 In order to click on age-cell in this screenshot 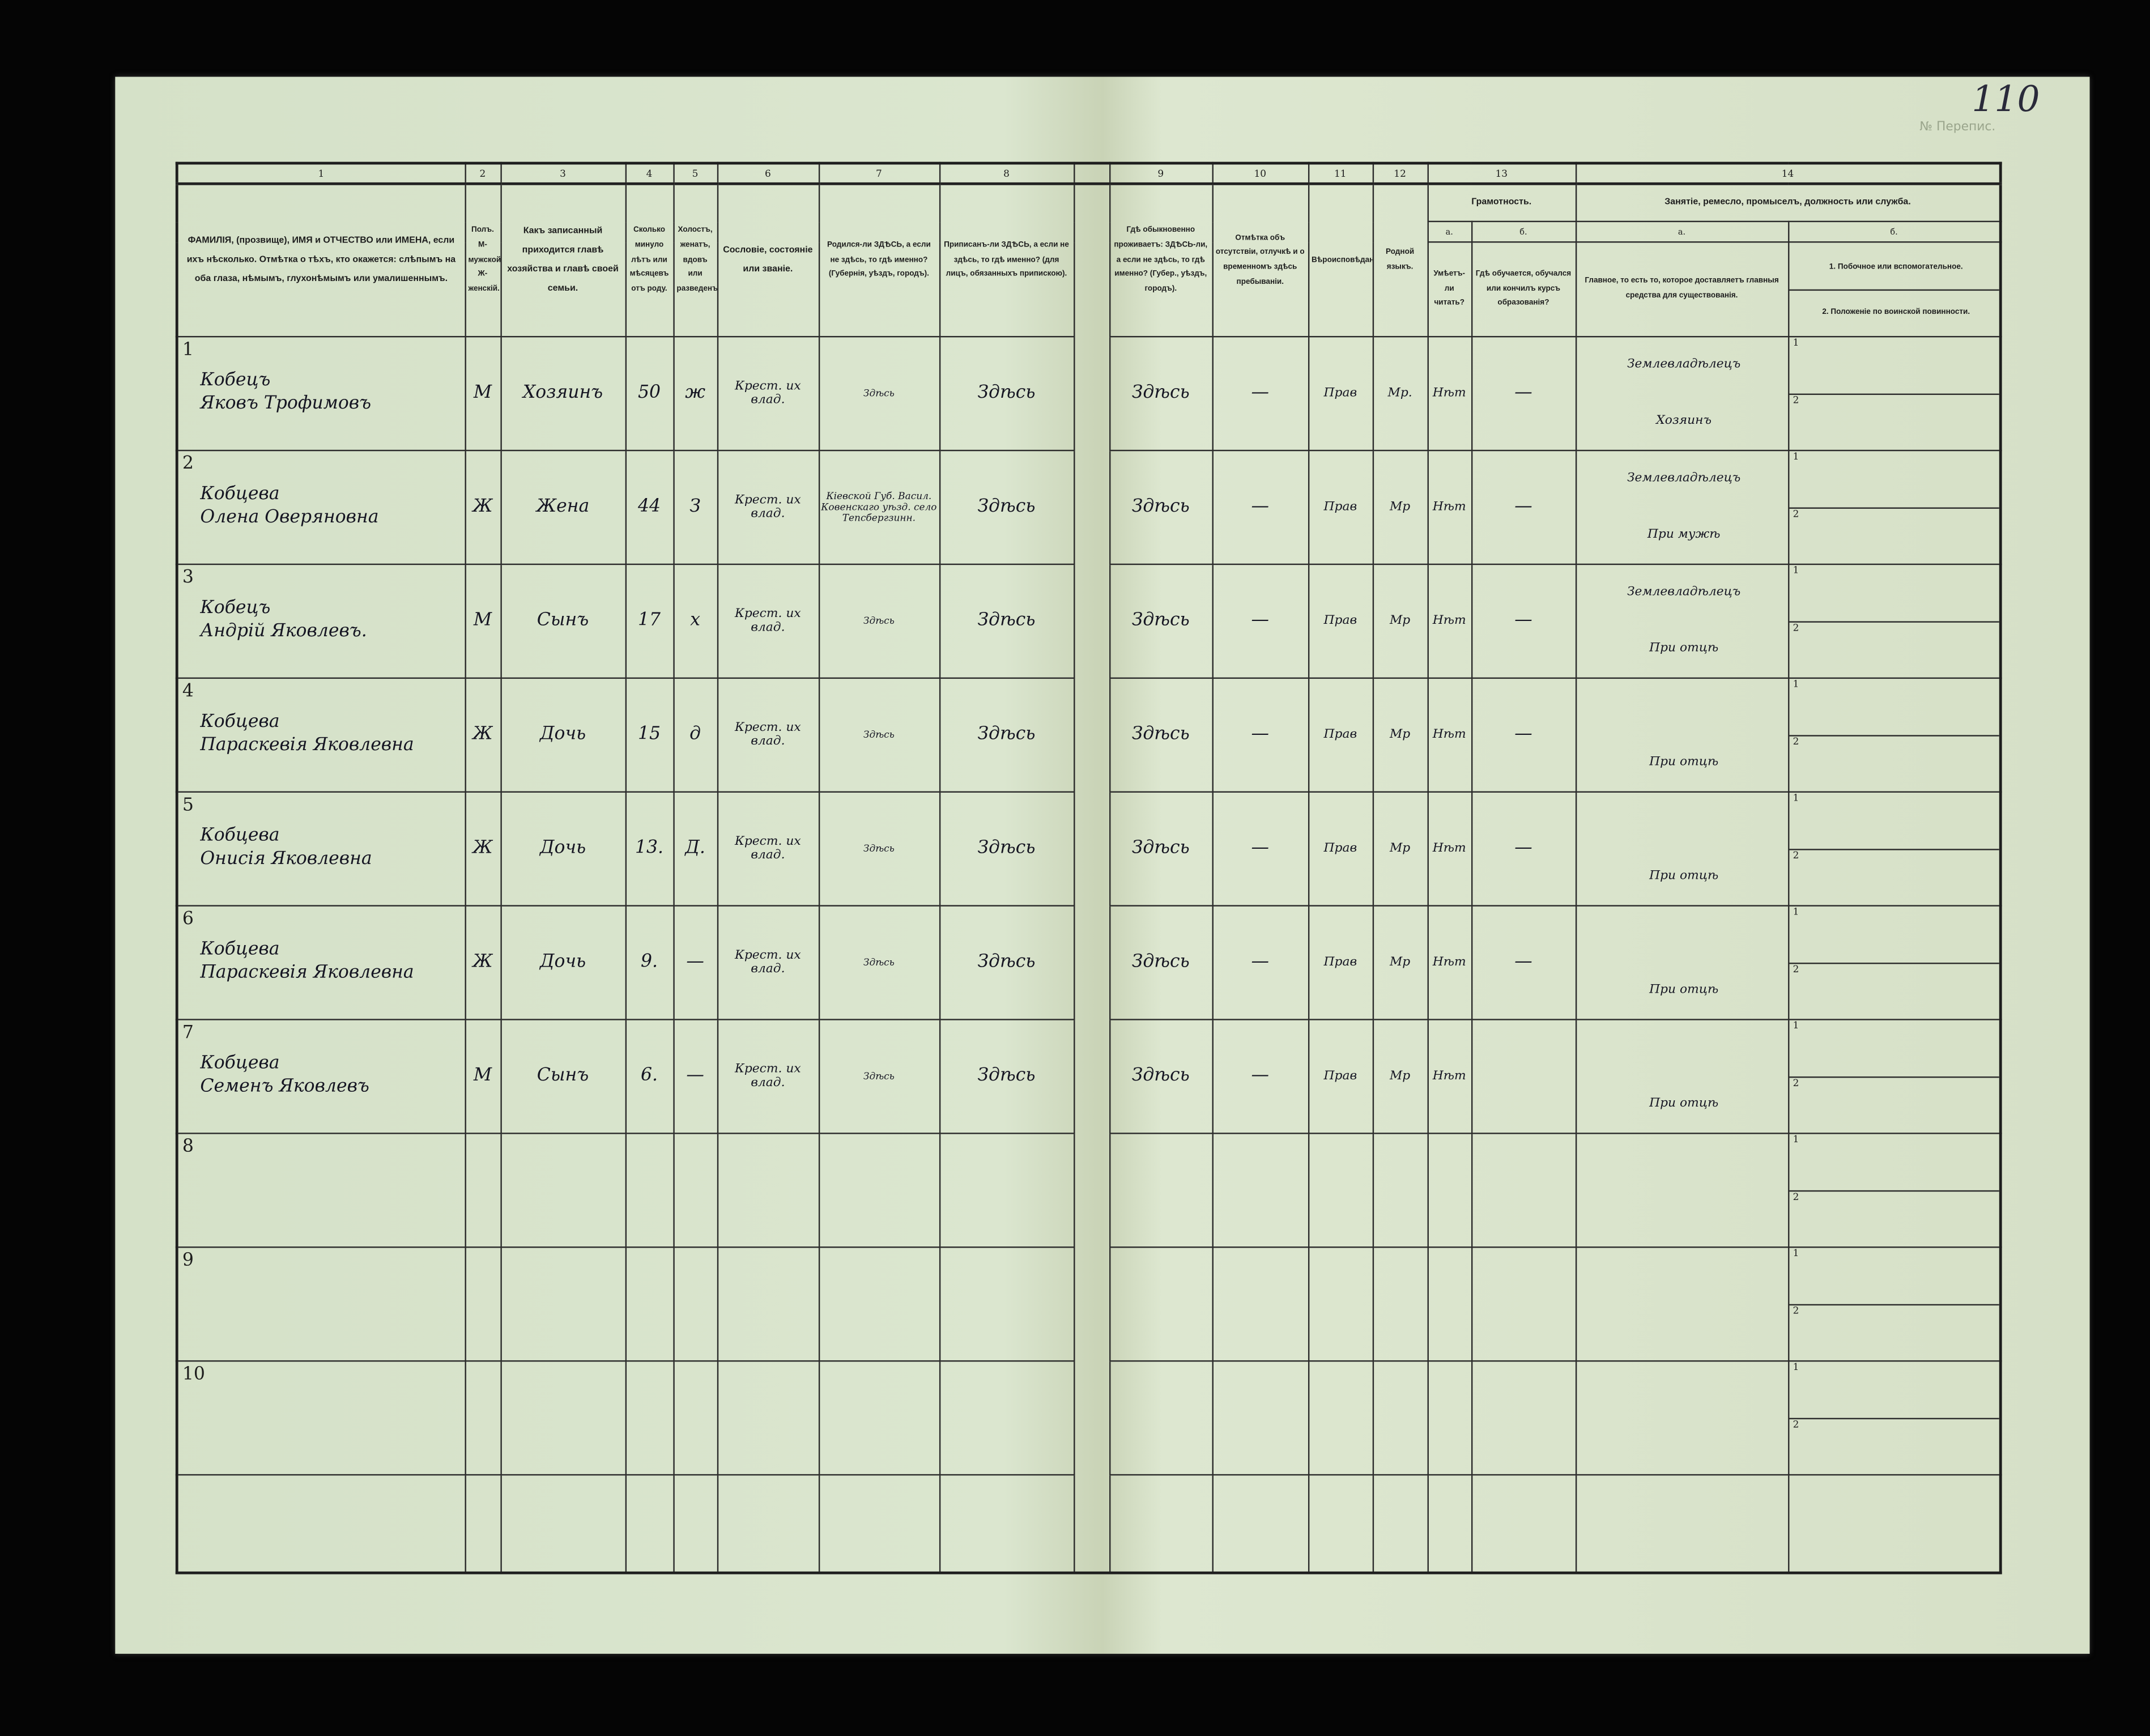, I will do `click(649, 1418)`.